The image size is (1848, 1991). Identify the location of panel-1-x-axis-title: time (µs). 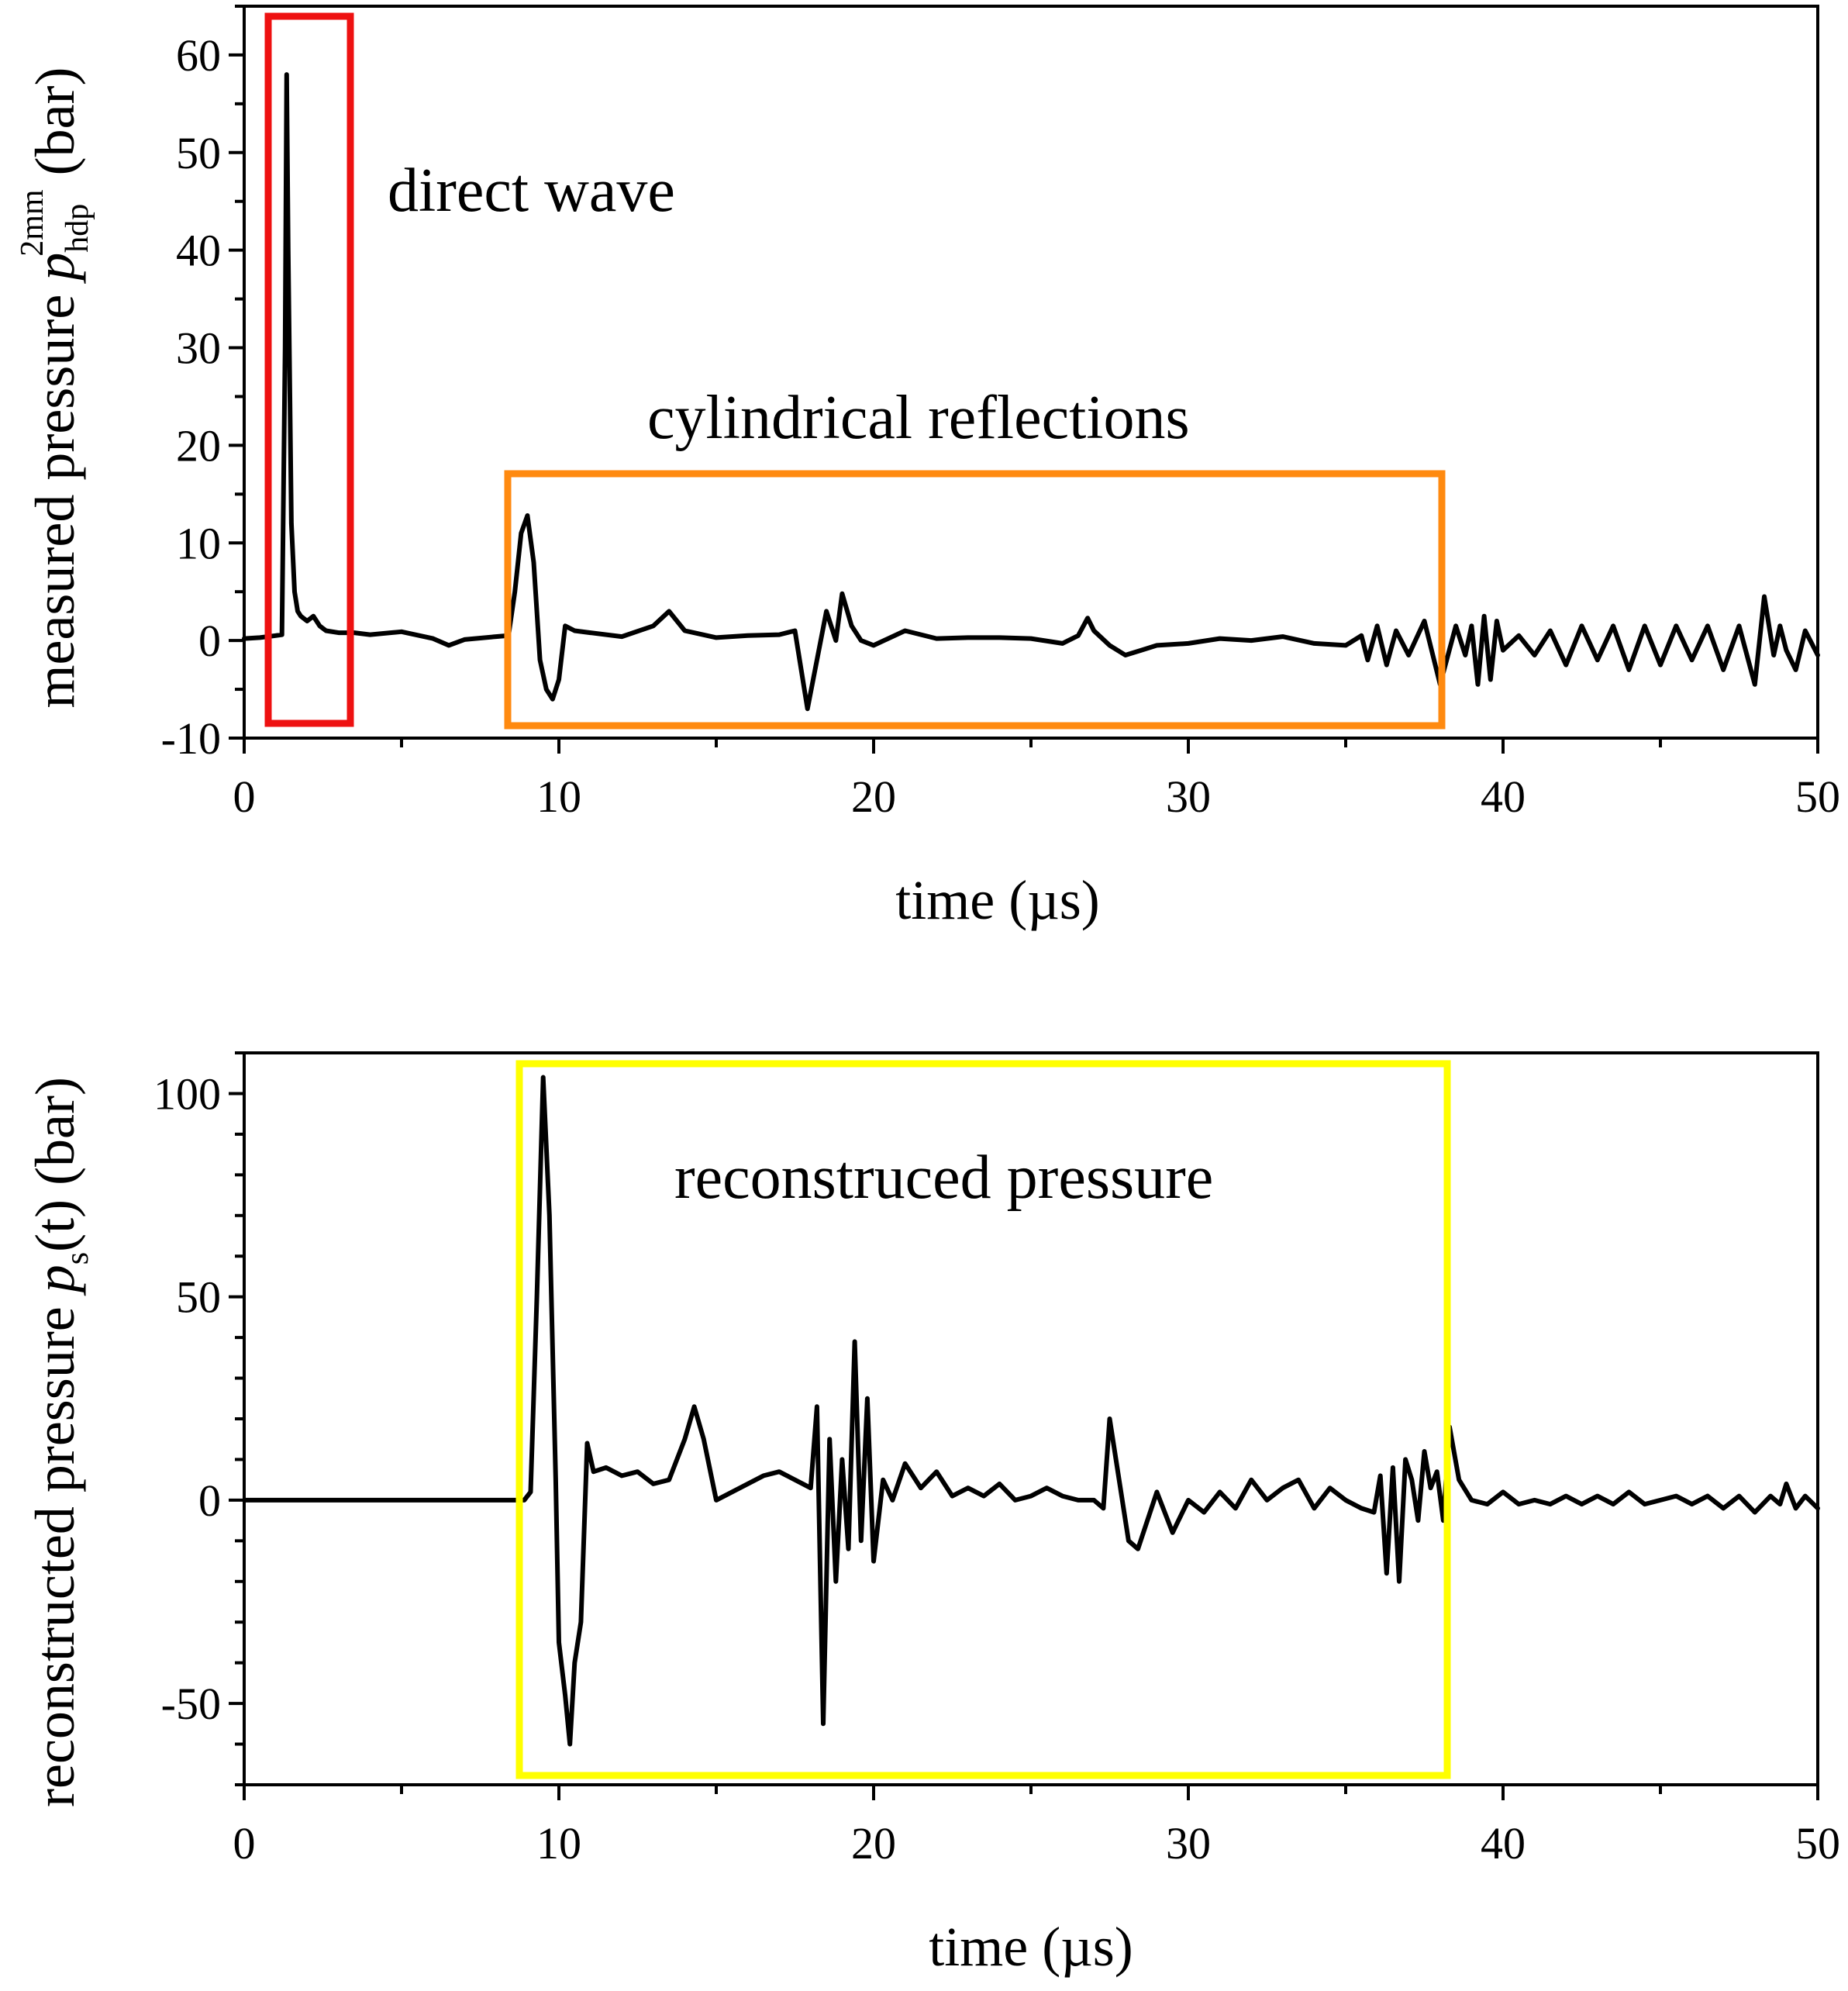
(997, 900).